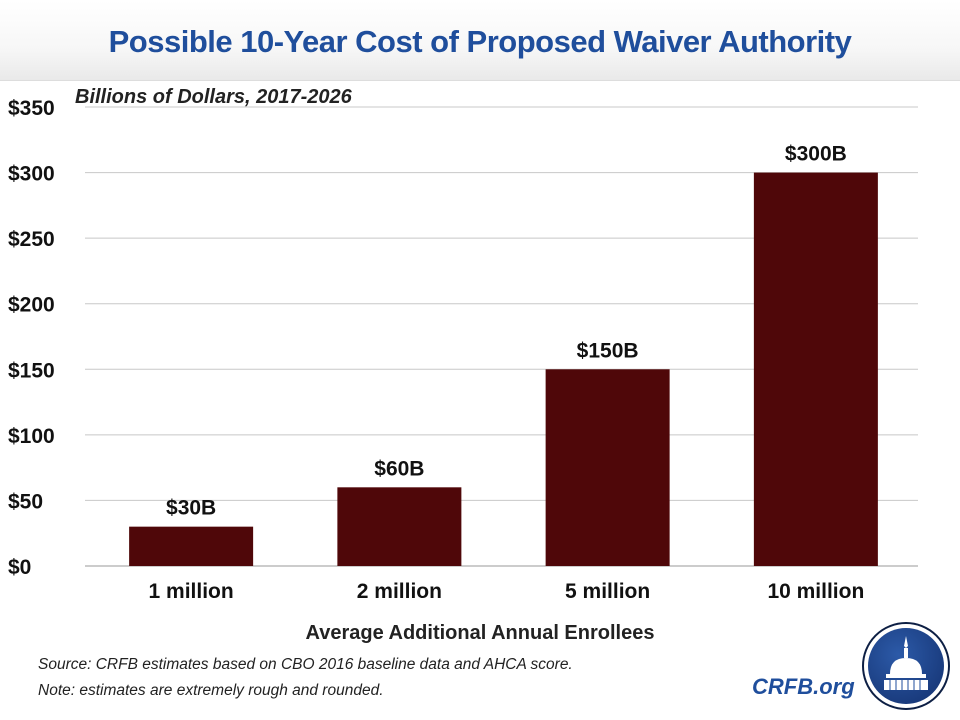  Describe the element at coordinates (815, 591) in the screenshot. I see `x-tick-label: 10 million` at that location.